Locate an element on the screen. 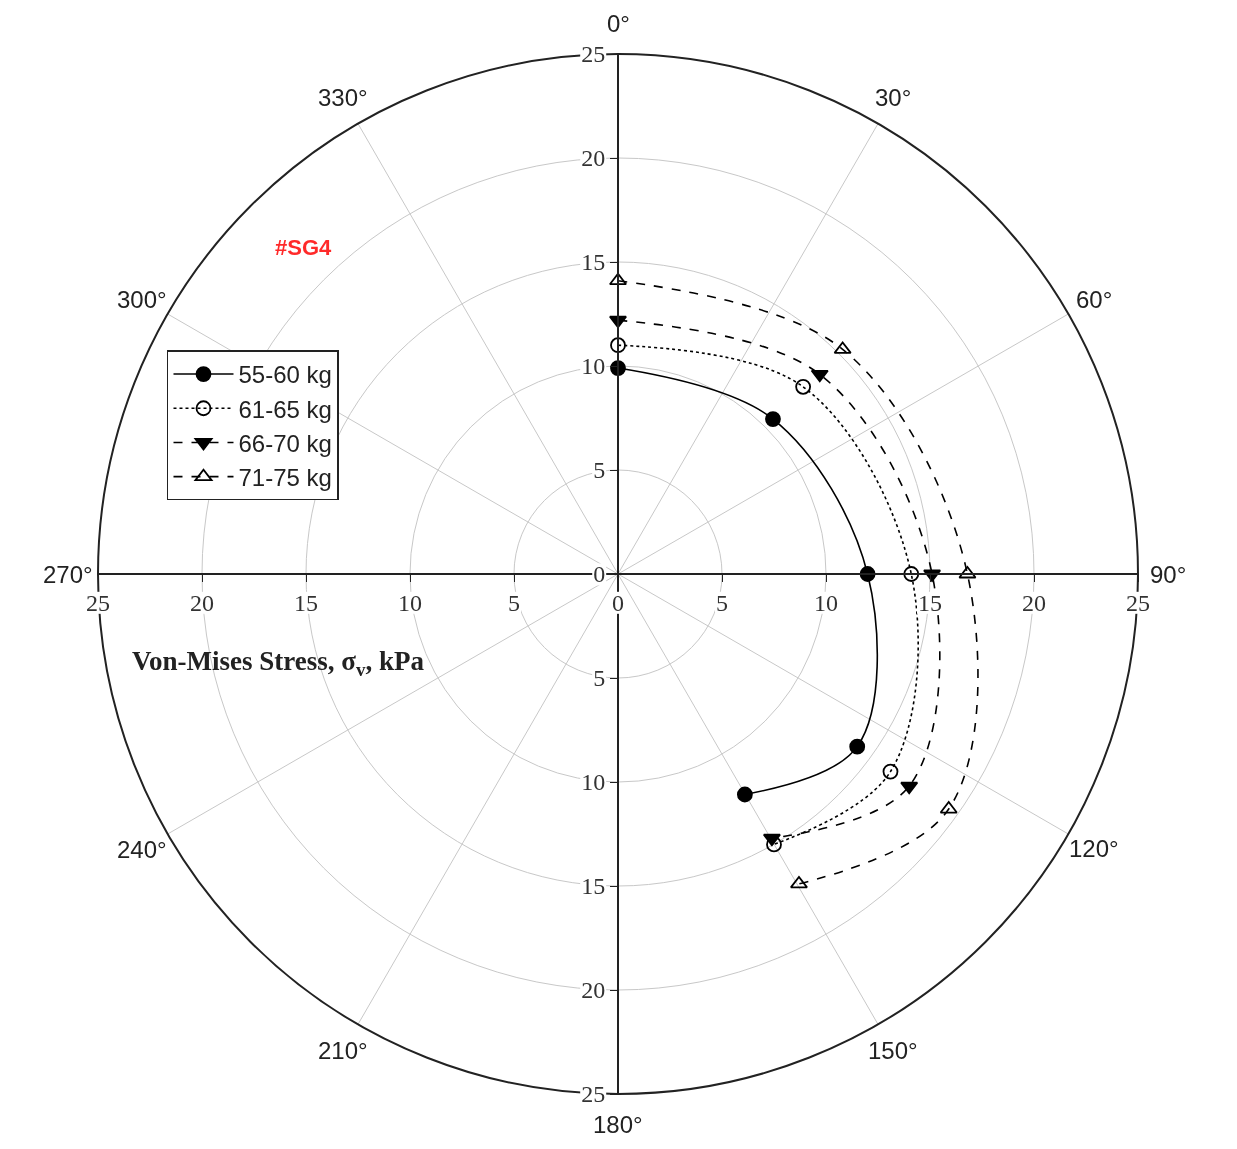 This screenshot has width=1237, height=1149. annotation: #SG4 is located at coordinates (304, 247).